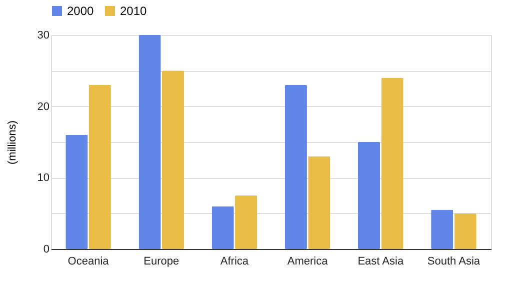  Describe the element at coordinates (162, 262) in the screenshot. I see `x-tick-label: Europe` at that location.